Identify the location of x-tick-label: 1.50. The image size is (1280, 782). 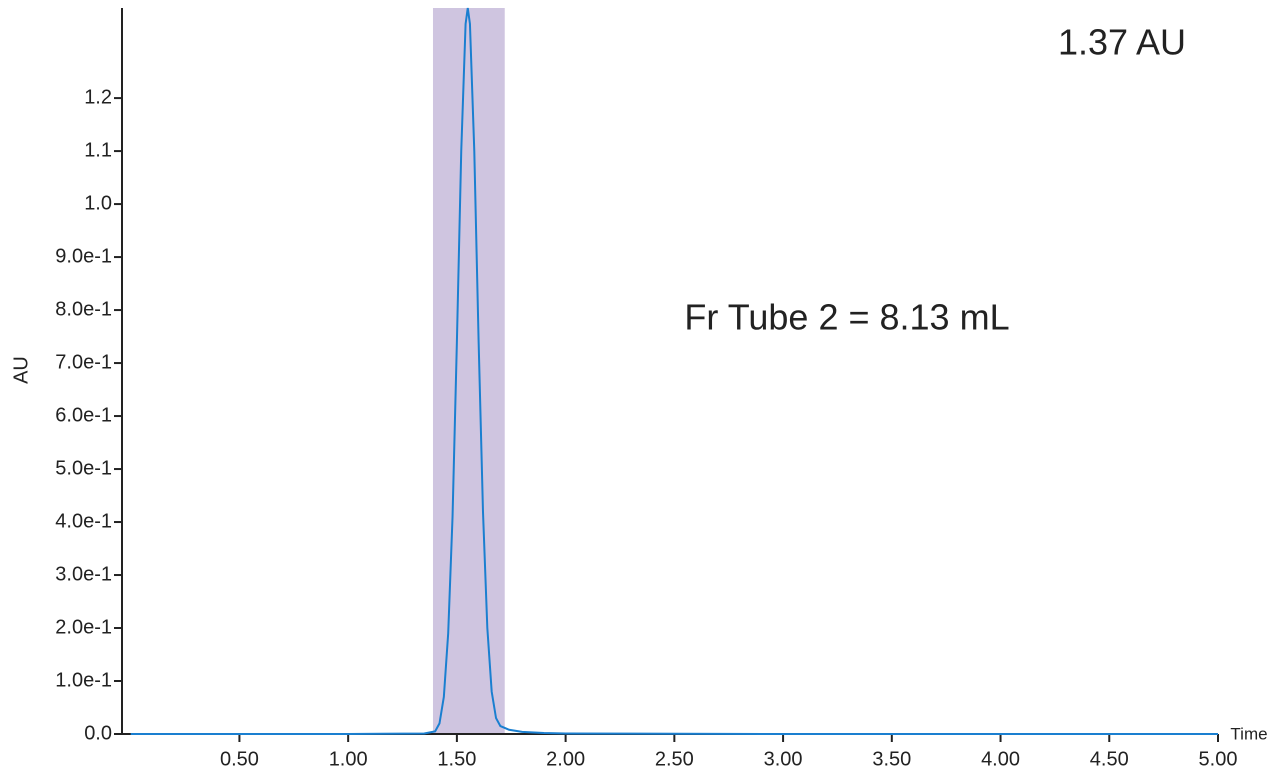
(456, 759).